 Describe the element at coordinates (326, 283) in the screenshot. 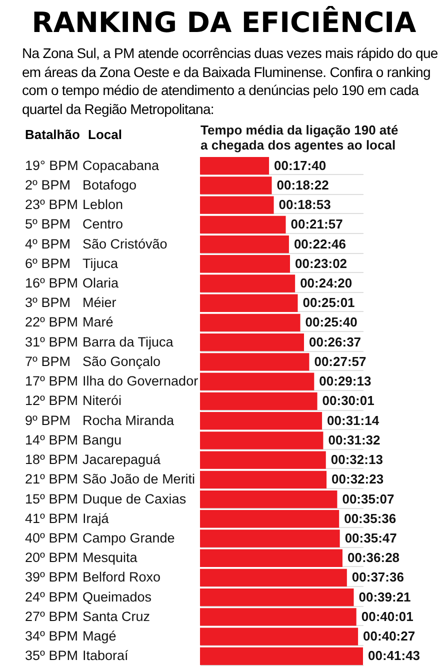

I see `data-label: 00:24:20` at that location.